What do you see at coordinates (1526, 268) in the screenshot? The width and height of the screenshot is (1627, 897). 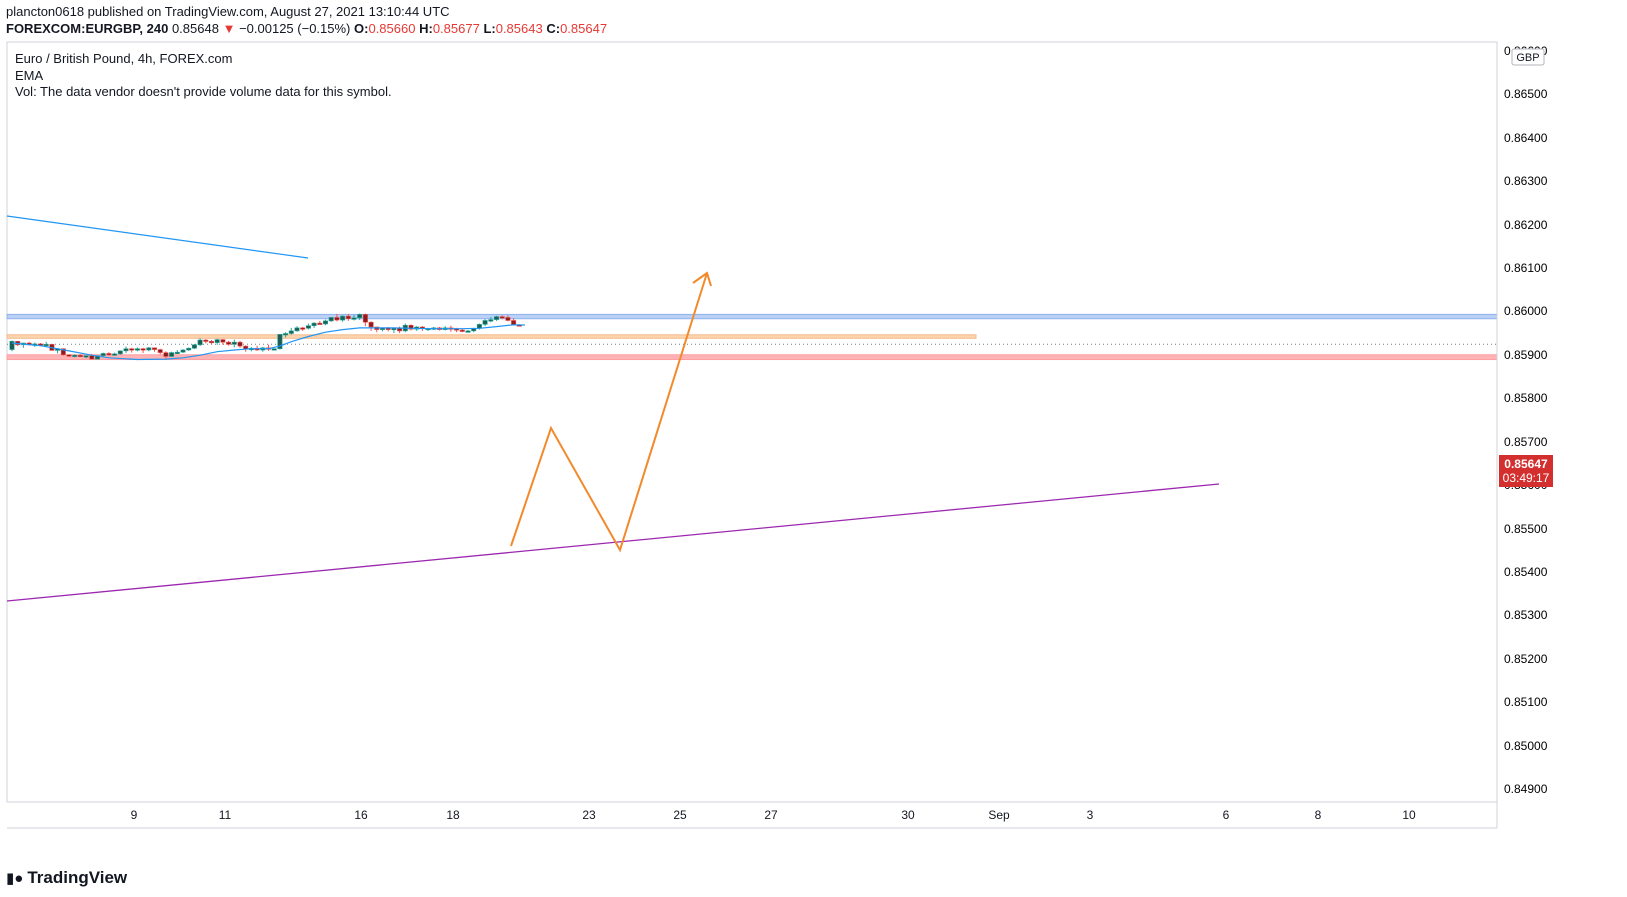 I see `price-tick: 0.86100` at bounding box center [1526, 268].